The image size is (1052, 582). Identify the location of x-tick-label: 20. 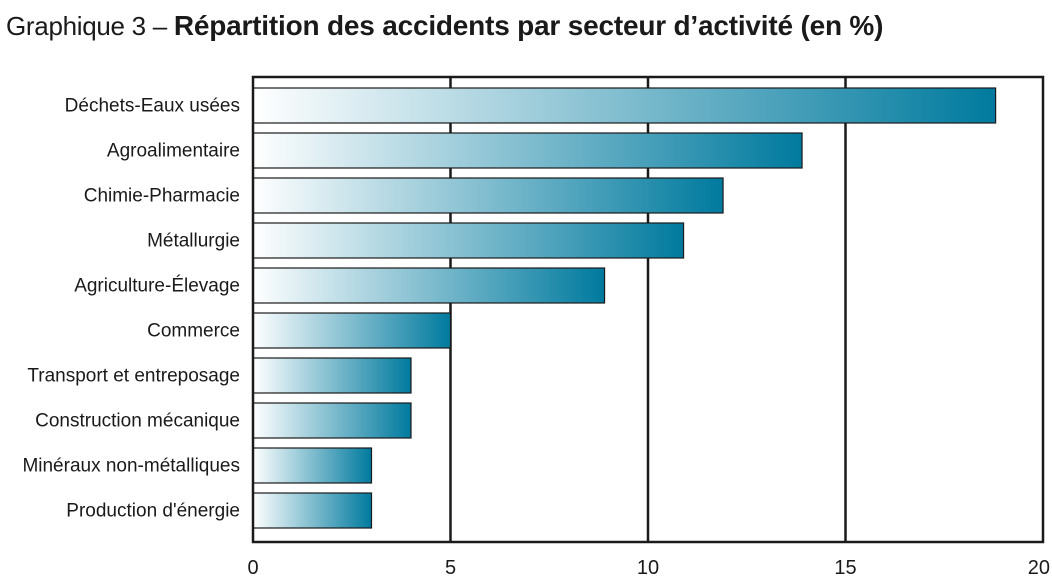
(1039, 568).